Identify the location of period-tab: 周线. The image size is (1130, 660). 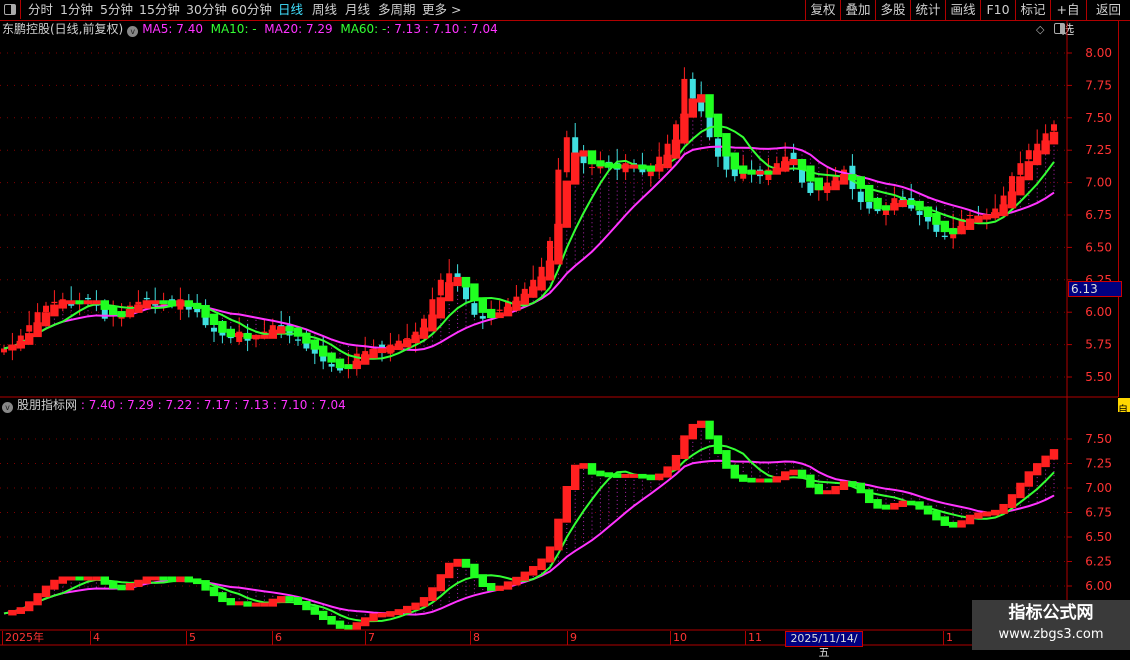
(325, 9).